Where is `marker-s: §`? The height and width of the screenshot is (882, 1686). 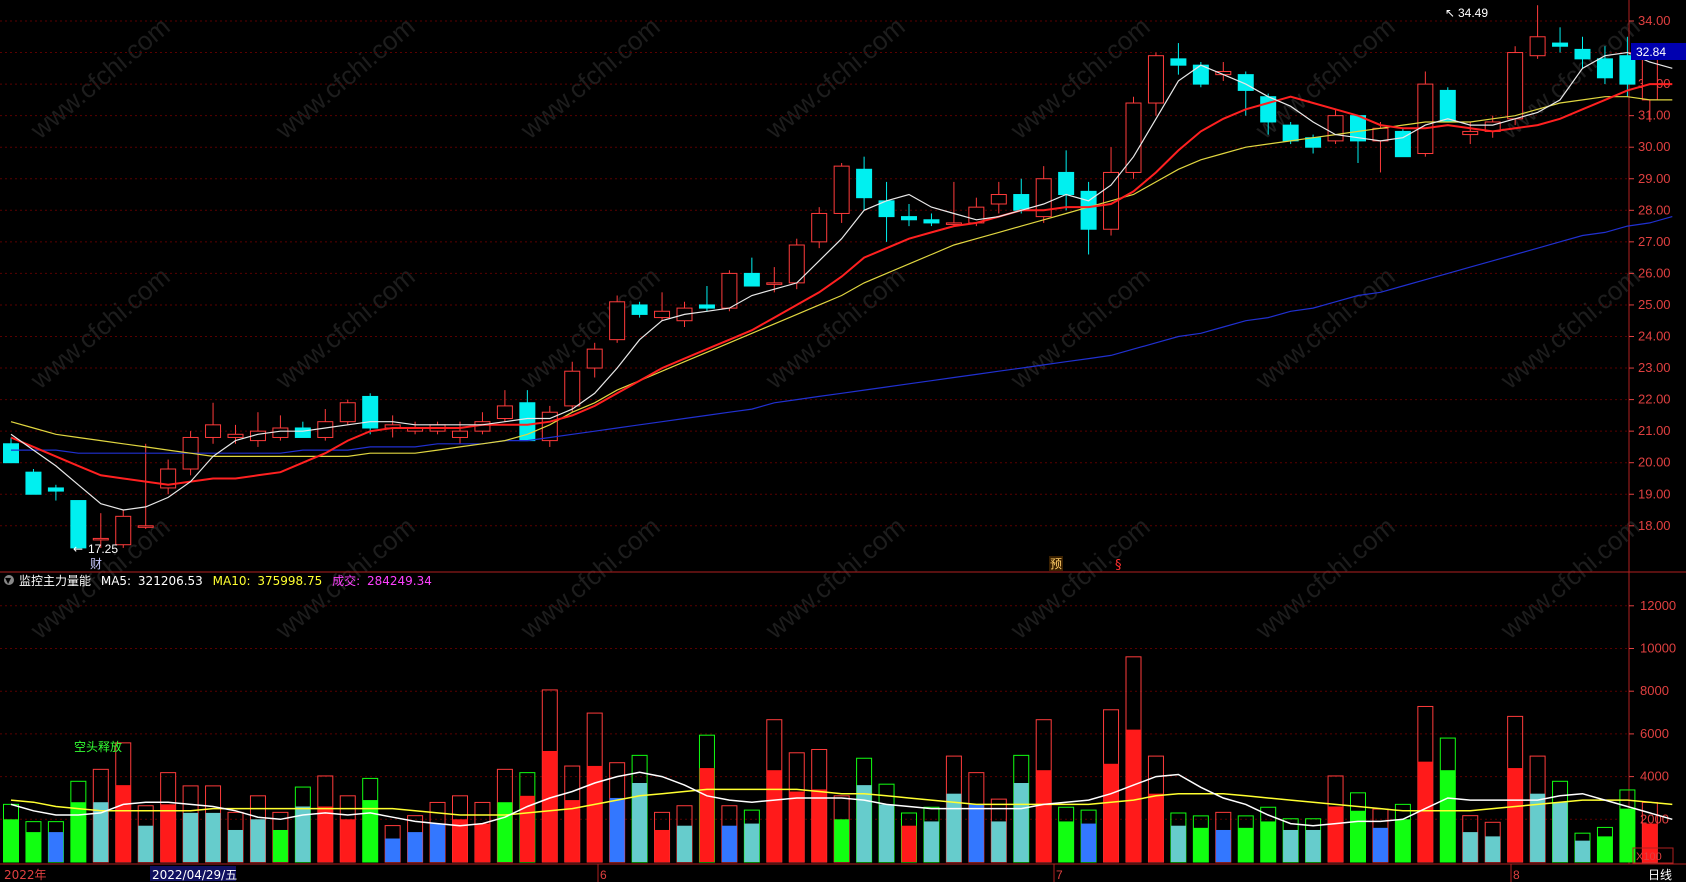
marker-s: § is located at coordinates (1118, 565).